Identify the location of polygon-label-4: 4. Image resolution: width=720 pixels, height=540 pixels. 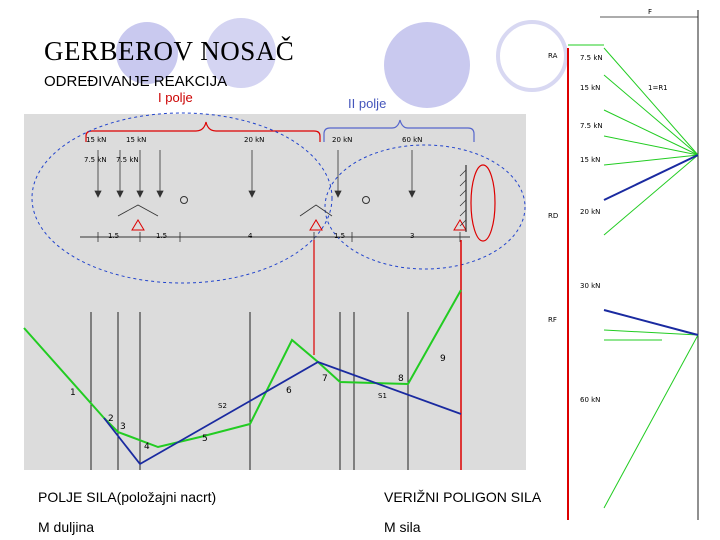
(147, 447).